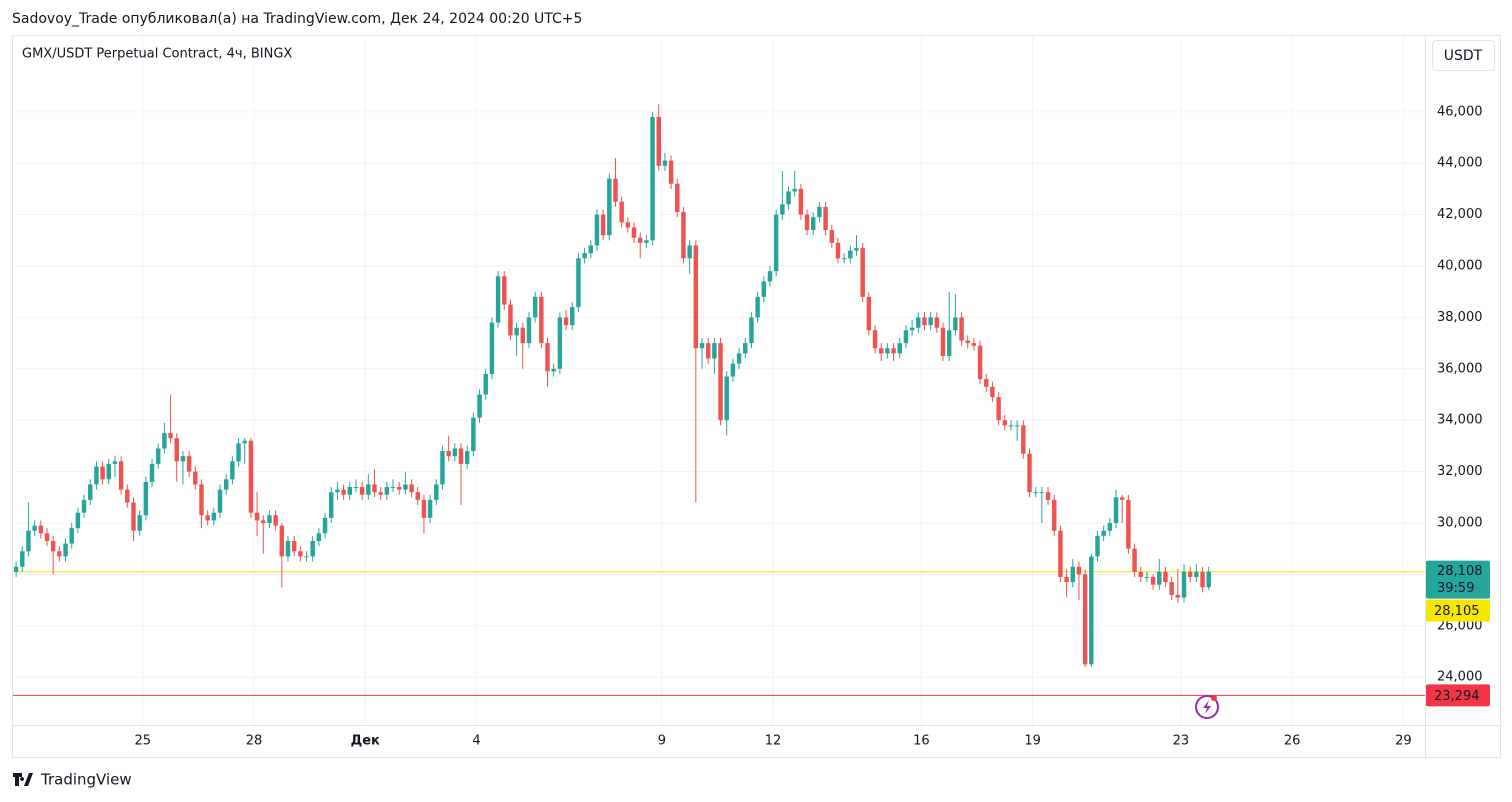 The width and height of the screenshot is (1512, 802). Describe the element at coordinates (1207, 707) in the screenshot. I see `alert-icon` at that location.